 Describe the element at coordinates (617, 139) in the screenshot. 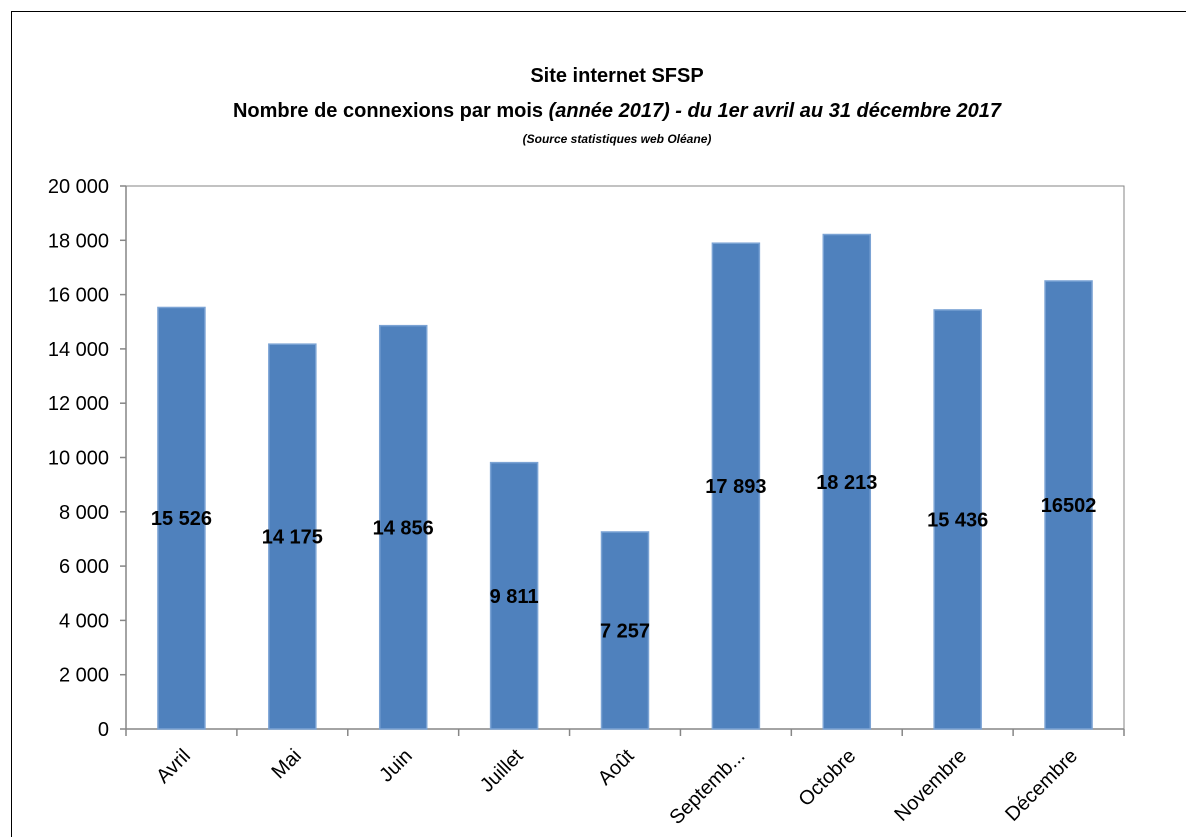

I see `chart-source: (Source statistiques web Oléane)` at that location.